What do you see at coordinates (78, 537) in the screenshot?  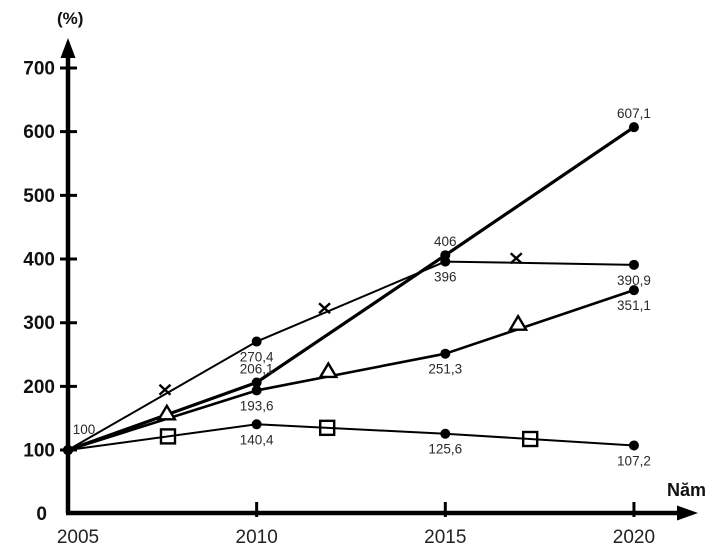 I see `x-axis-tick-label: 2005` at bounding box center [78, 537].